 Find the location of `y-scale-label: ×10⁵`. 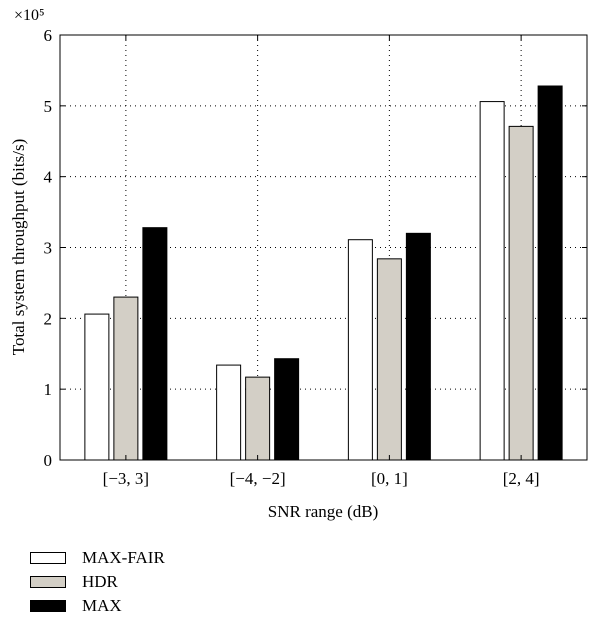

y-scale-label: ×10⁵ is located at coordinates (29, 15).